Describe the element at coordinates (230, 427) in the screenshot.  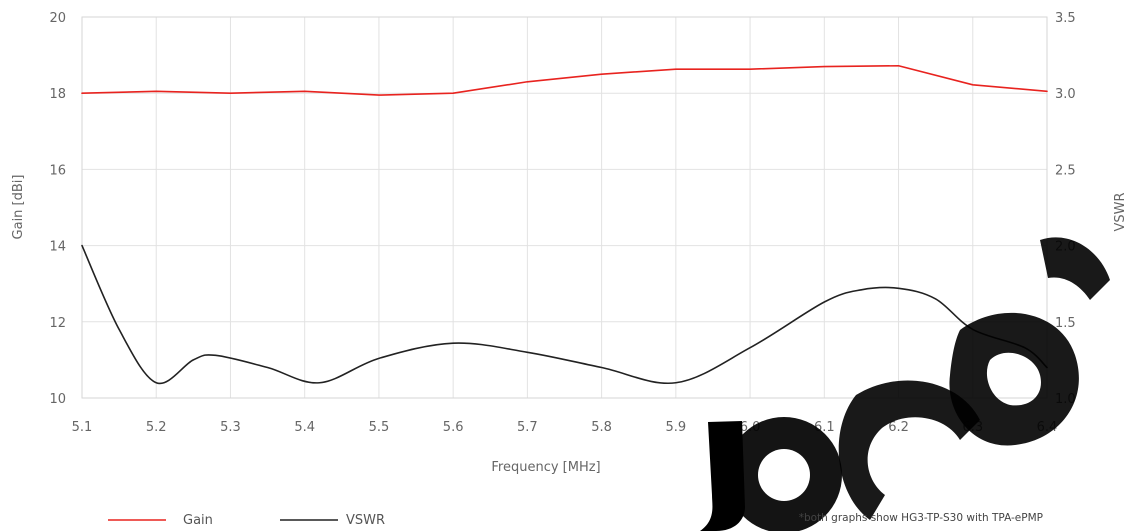
I see `x-tick-label: 5.3` at that location.